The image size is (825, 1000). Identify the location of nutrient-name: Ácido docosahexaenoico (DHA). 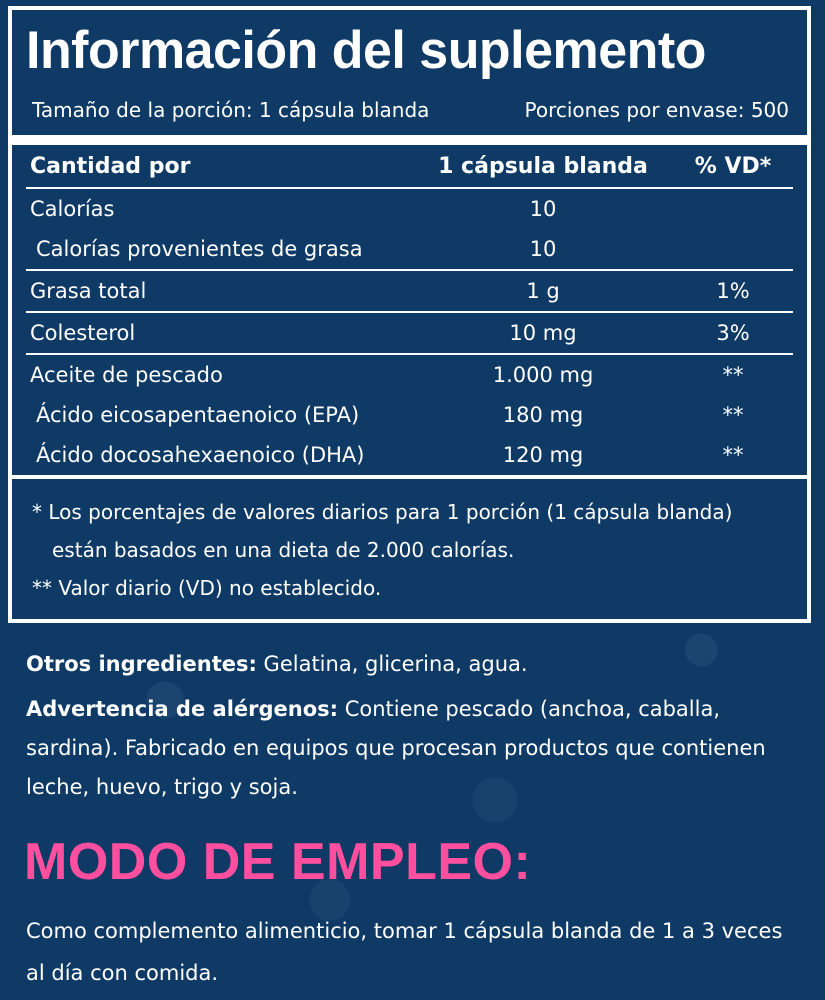
(200, 455).